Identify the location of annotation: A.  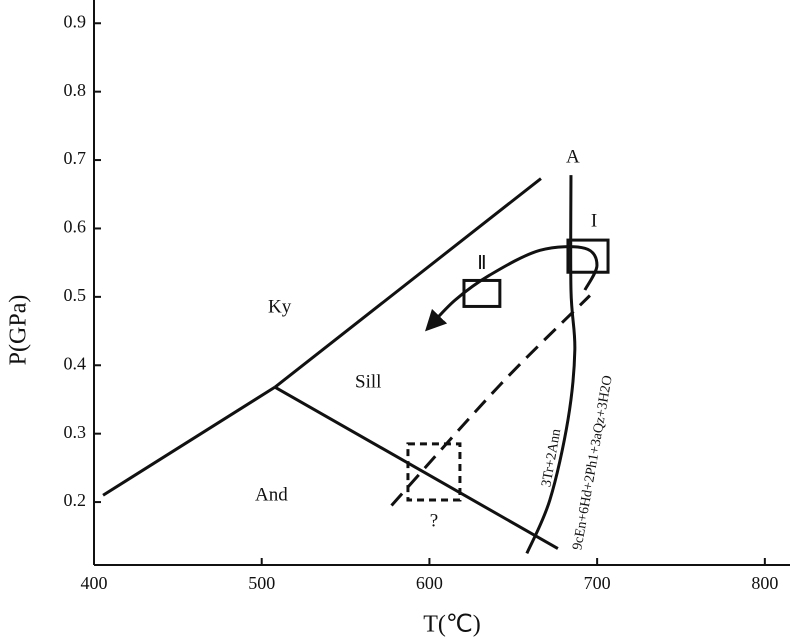
(573, 156).